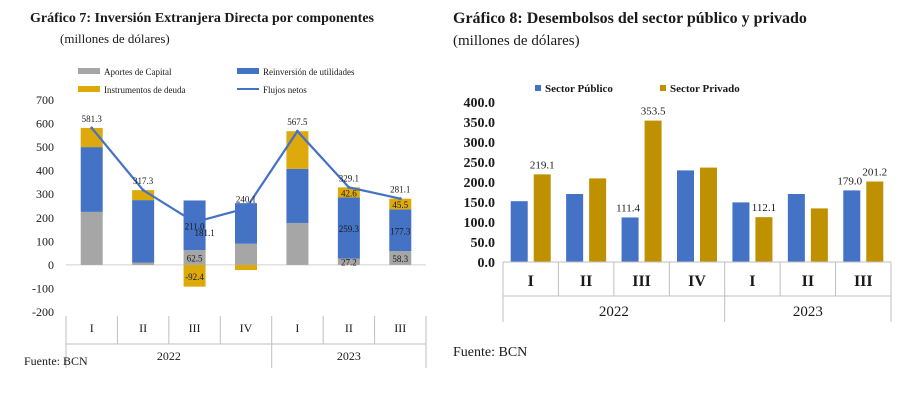 The width and height of the screenshot is (901, 417). I want to click on data-label: 111.4, so click(628, 208).